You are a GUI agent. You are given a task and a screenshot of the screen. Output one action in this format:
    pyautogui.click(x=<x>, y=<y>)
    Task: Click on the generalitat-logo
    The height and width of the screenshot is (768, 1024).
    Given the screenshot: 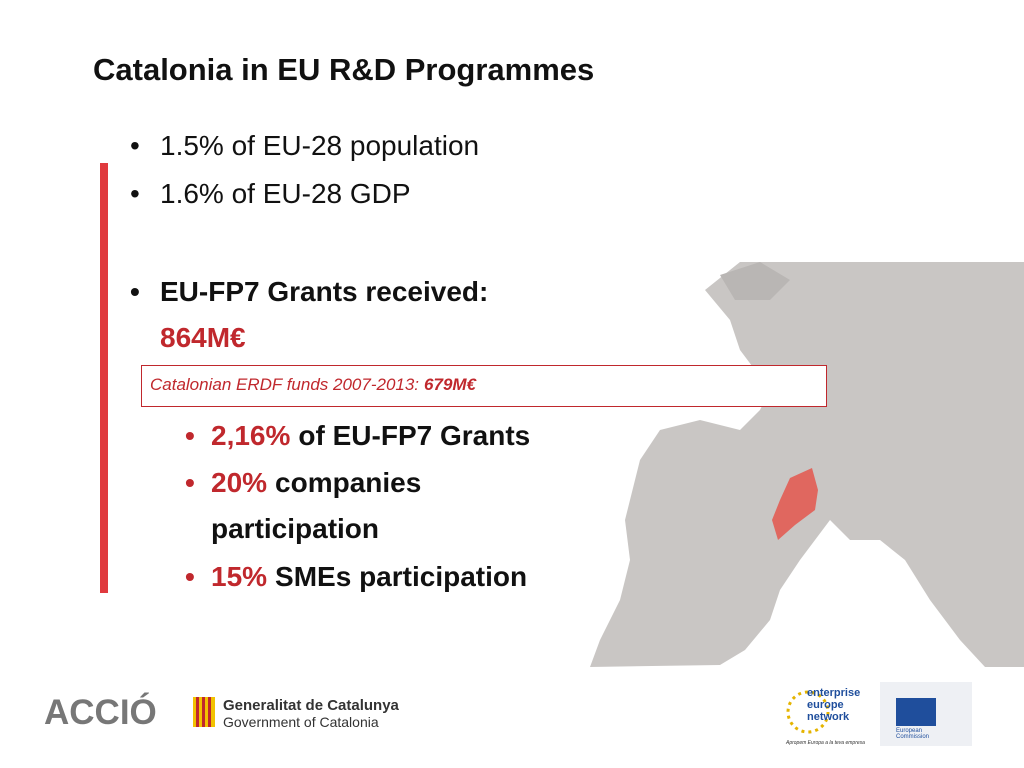 What is the action you would take?
    pyautogui.click(x=204, y=712)
    